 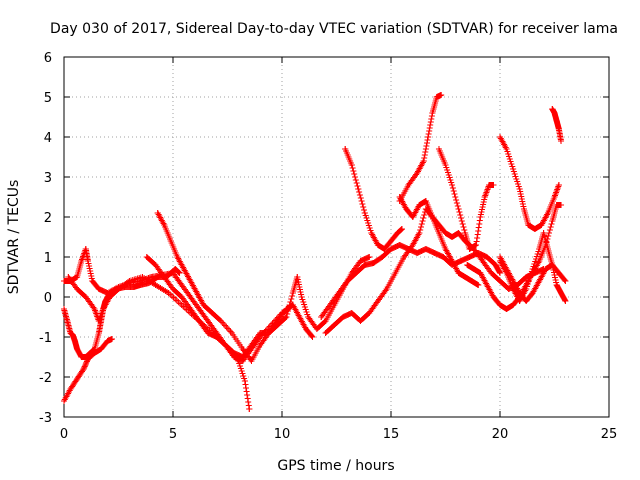 I want to click on y-tick-label: -2, so click(x=45, y=378).